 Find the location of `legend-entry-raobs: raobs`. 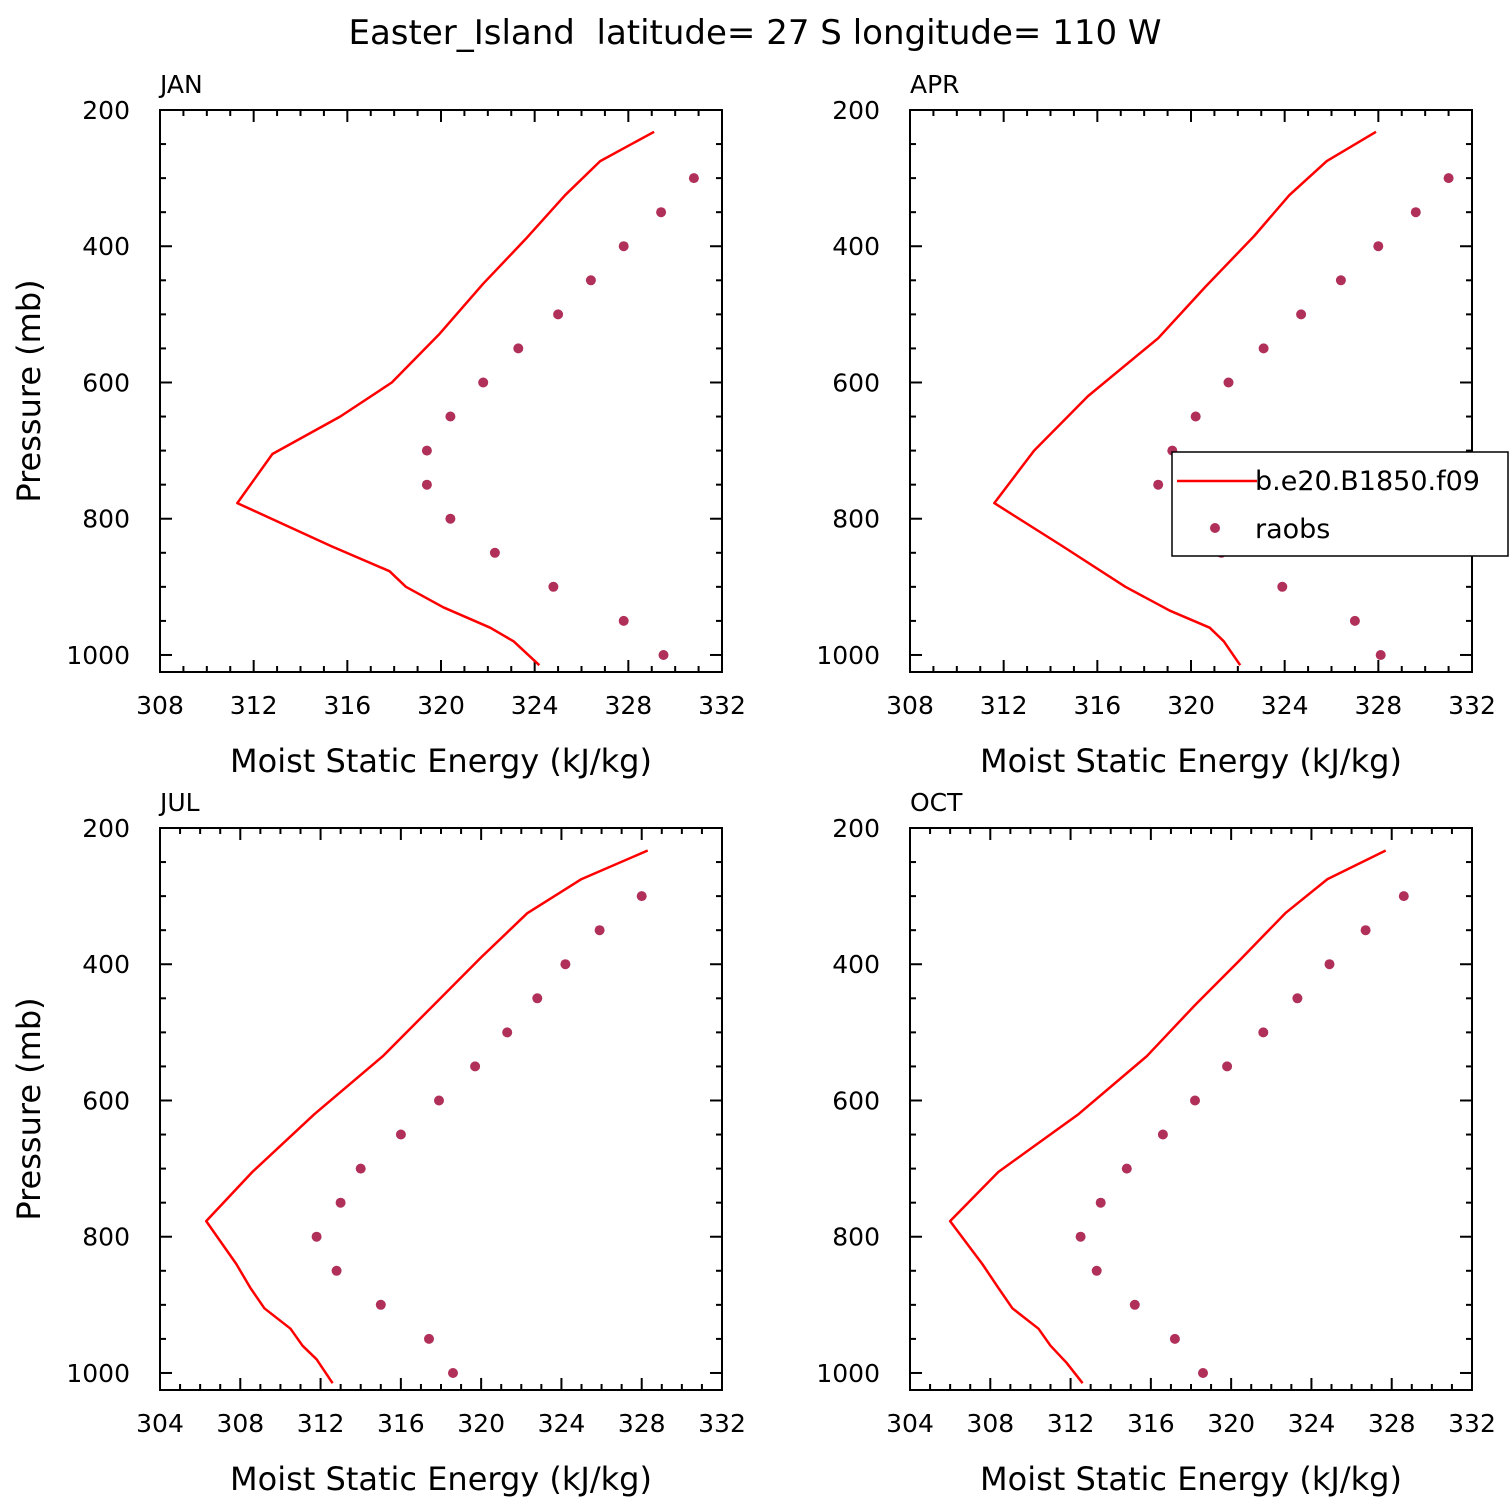

legend-entry-raobs: raobs is located at coordinates (1292, 529).